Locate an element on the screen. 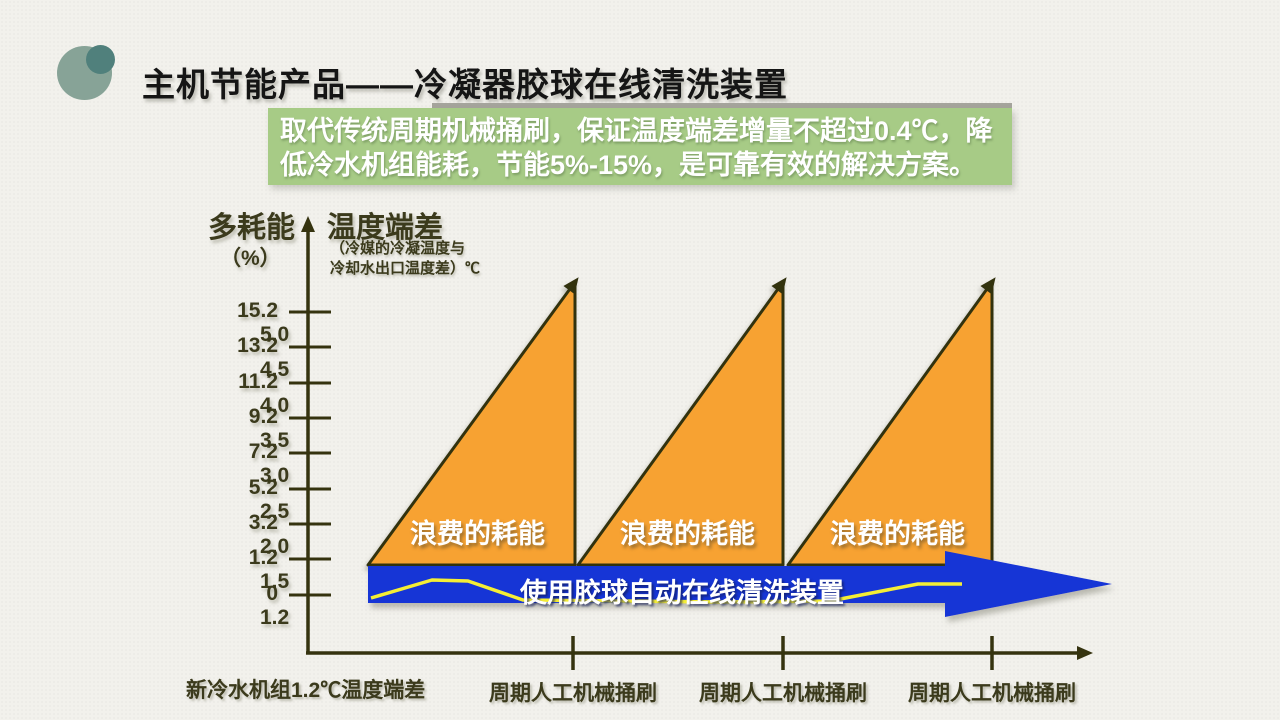  y-axis-right-title: 温度端差 is located at coordinates (385, 228).